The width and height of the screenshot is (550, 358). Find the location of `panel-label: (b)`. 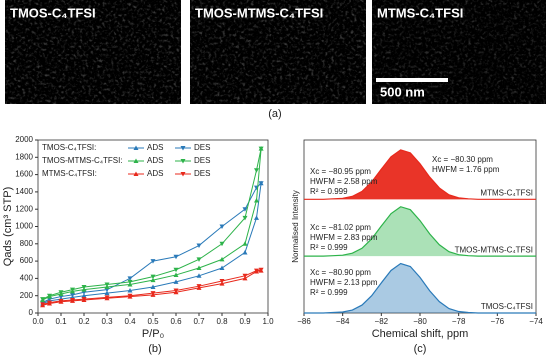

panel-label: (b) is located at coordinates (154, 349).